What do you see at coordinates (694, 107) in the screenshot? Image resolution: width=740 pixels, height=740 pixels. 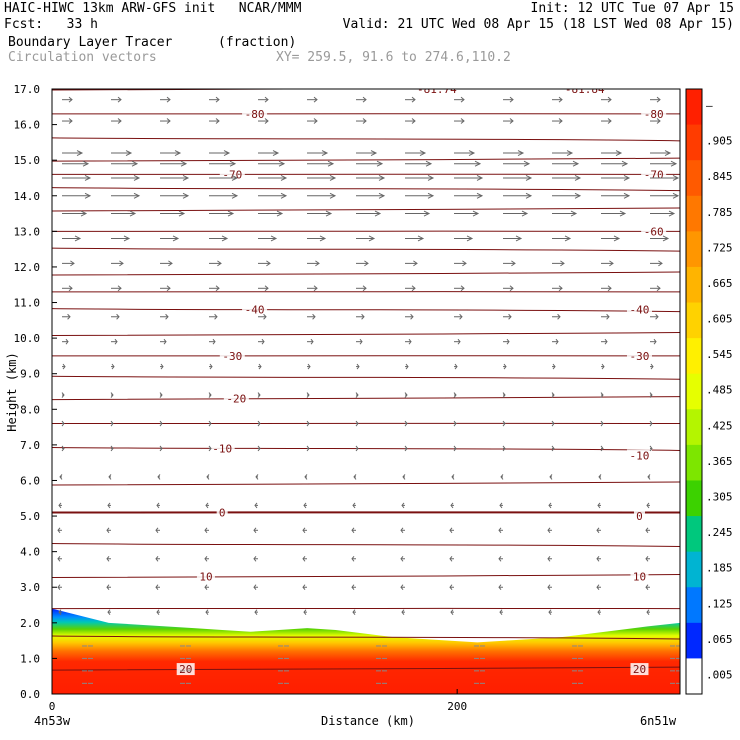 I see `colorbar-swatch` at bounding box center [694, 107].